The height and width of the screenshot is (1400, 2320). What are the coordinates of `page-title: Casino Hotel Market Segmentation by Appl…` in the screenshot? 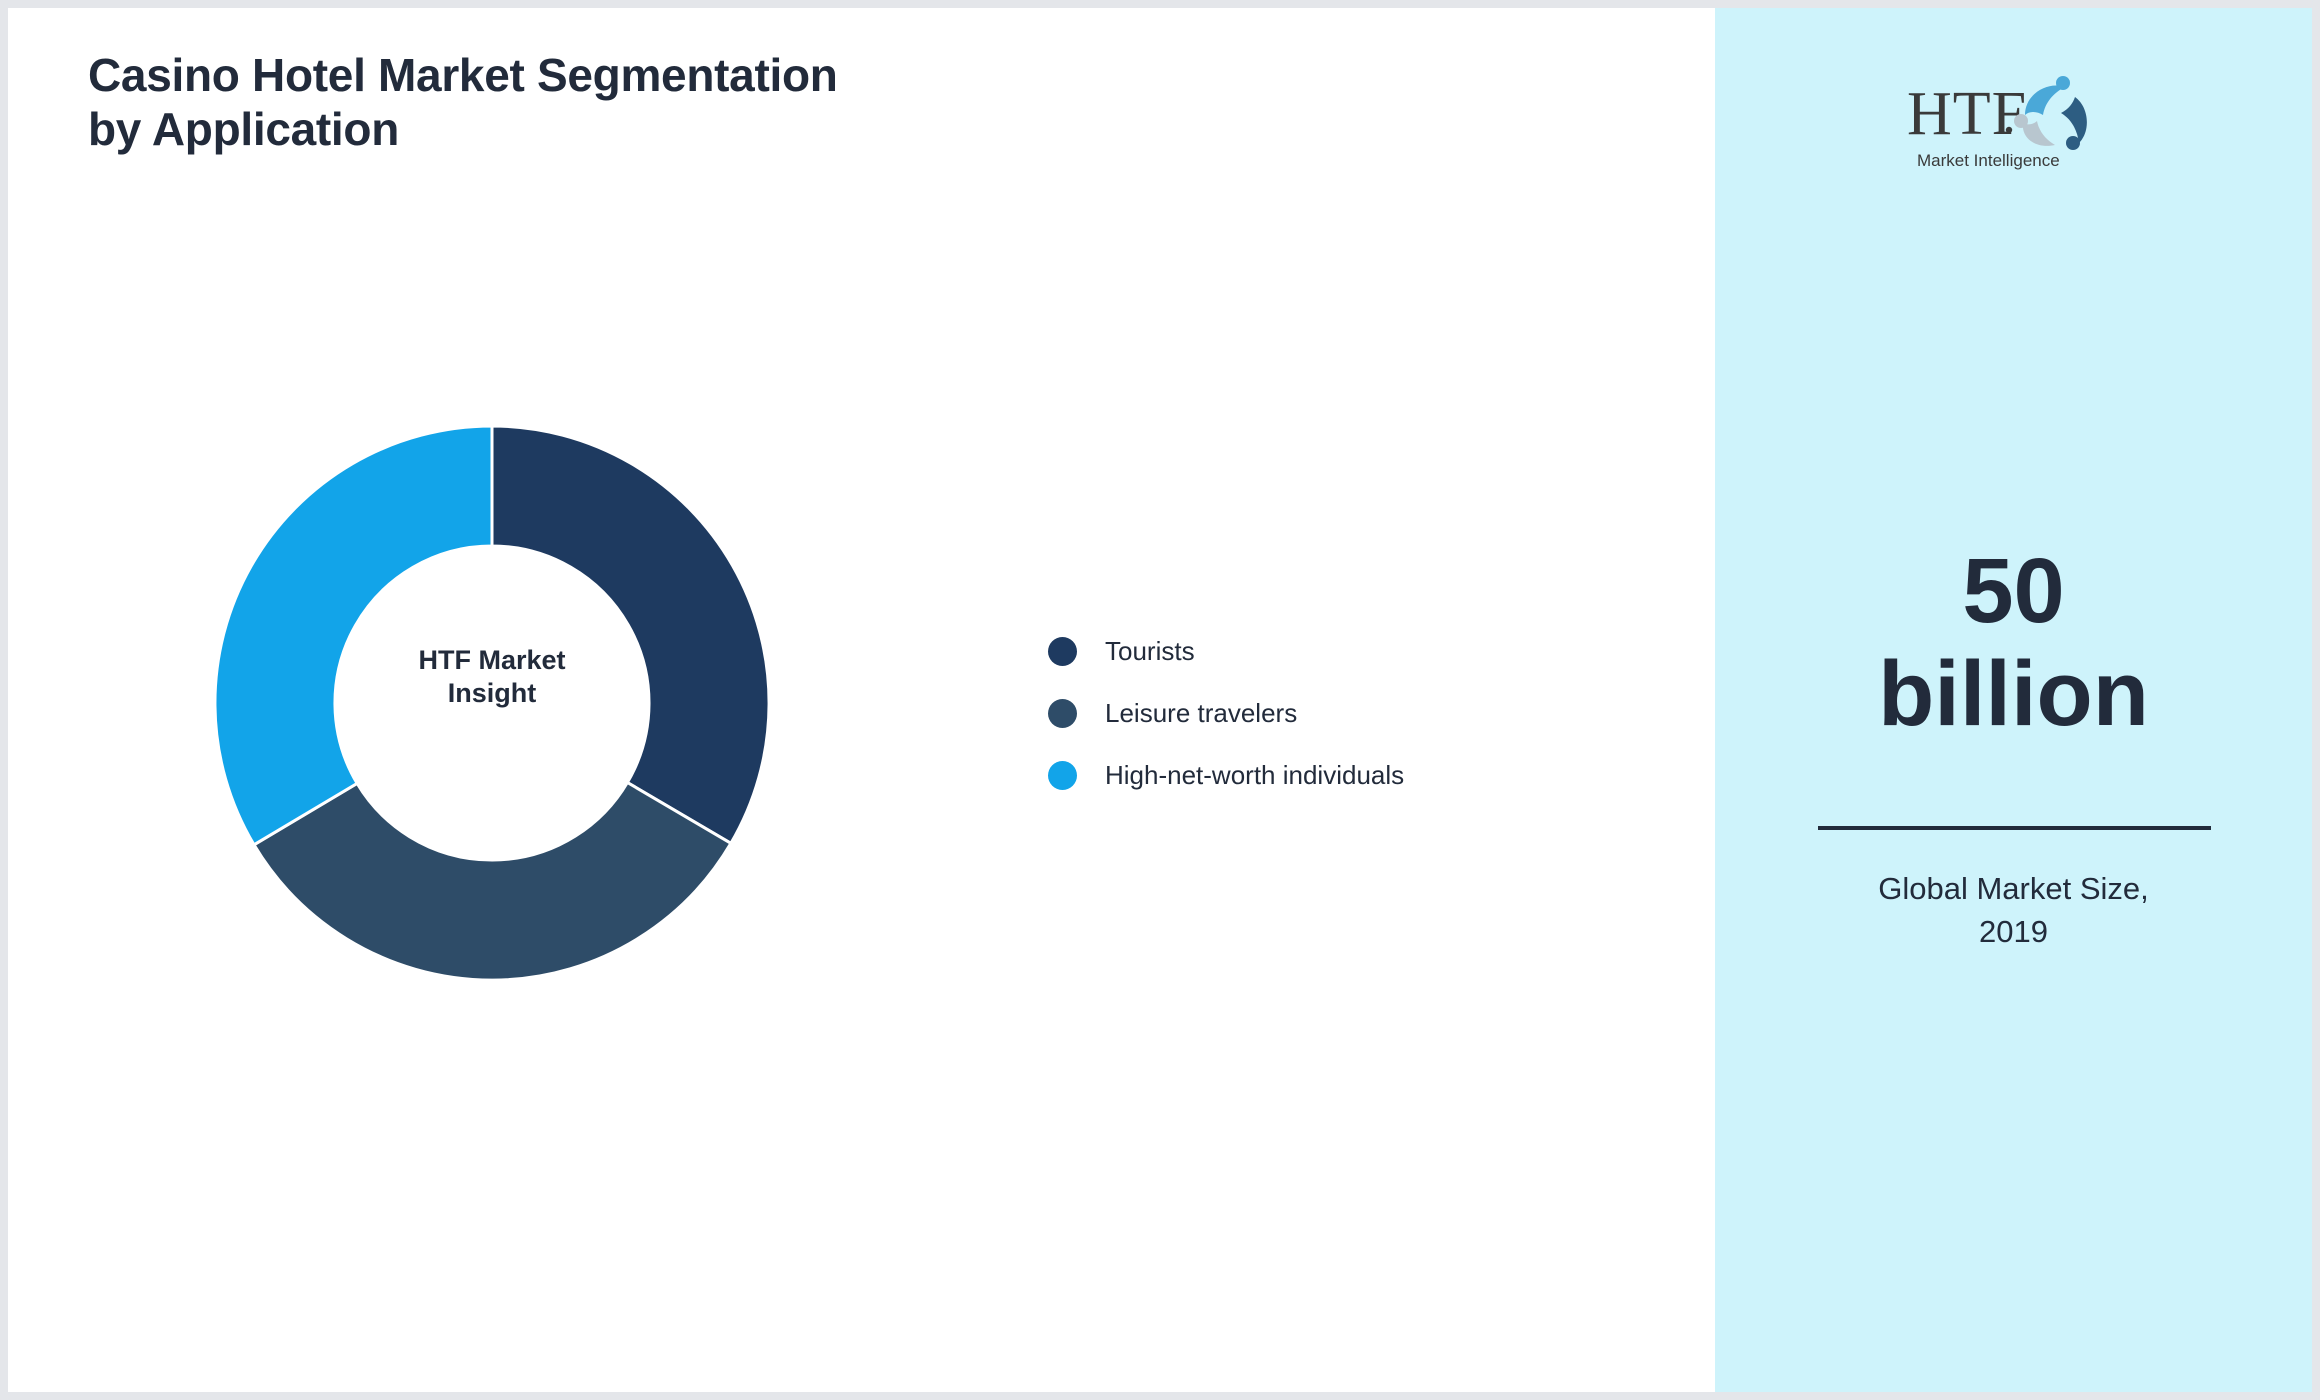 It's located at (463, 102).